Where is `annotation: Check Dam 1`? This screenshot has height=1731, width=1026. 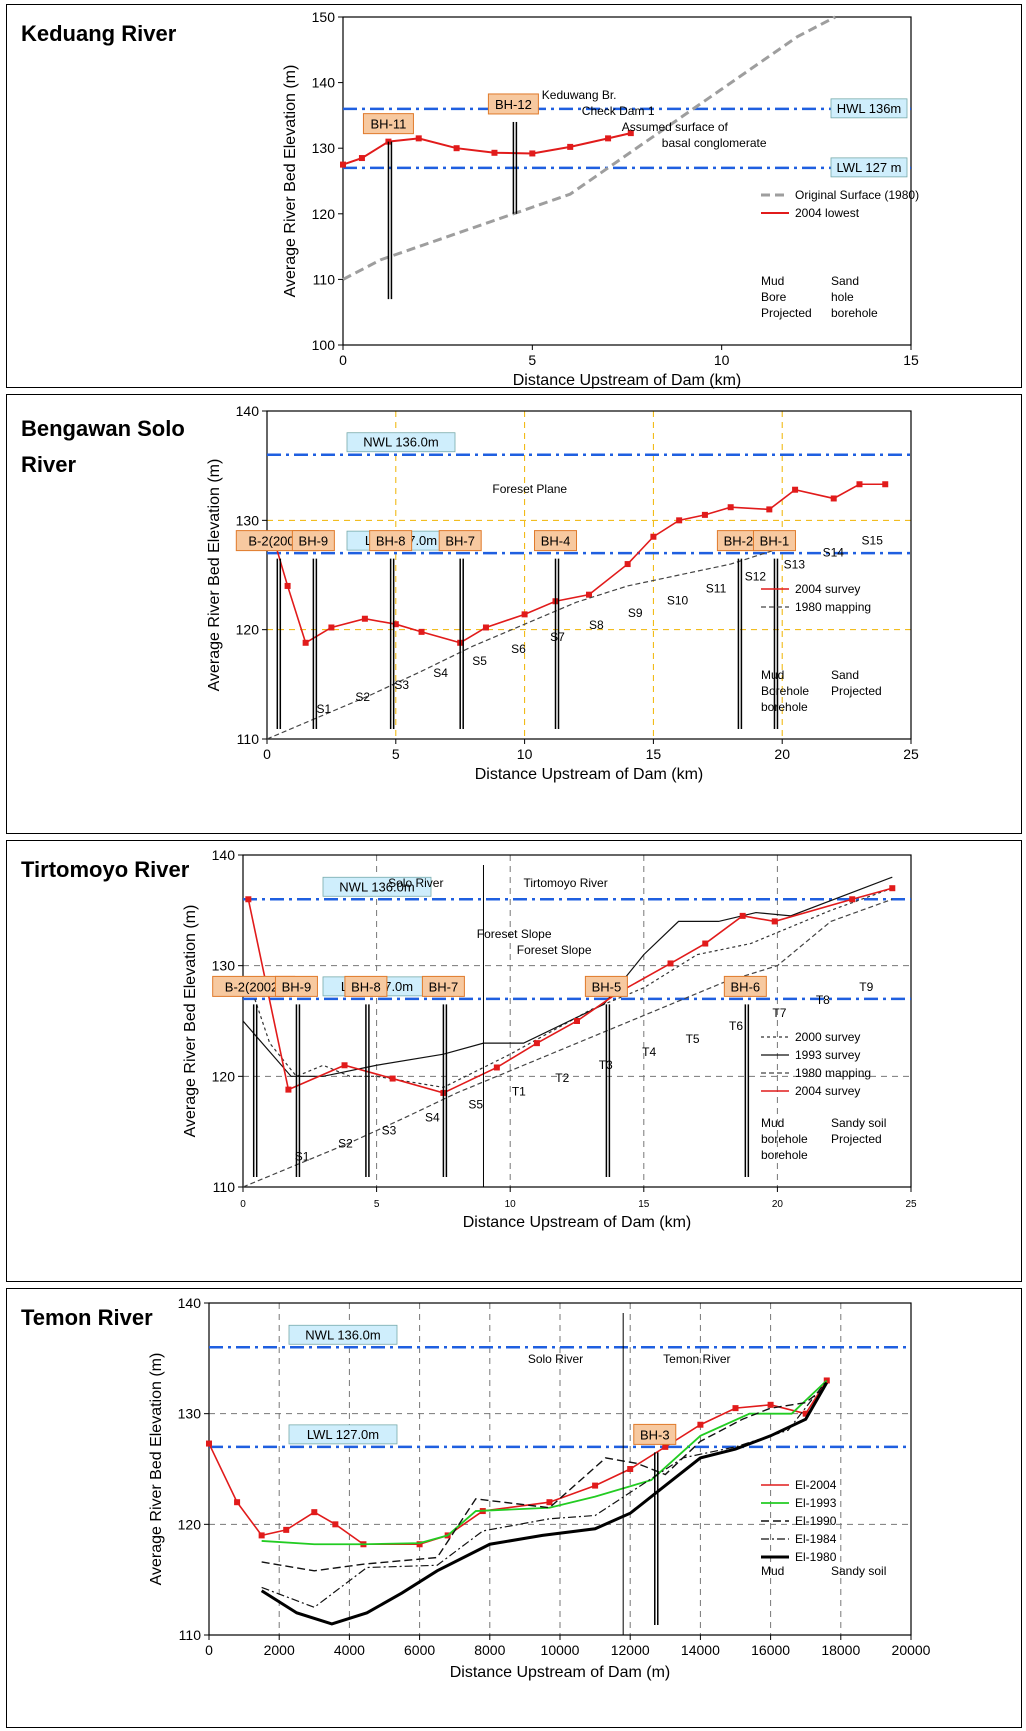
annotation: Check Dam 1 is located at coordinates (618, 111).